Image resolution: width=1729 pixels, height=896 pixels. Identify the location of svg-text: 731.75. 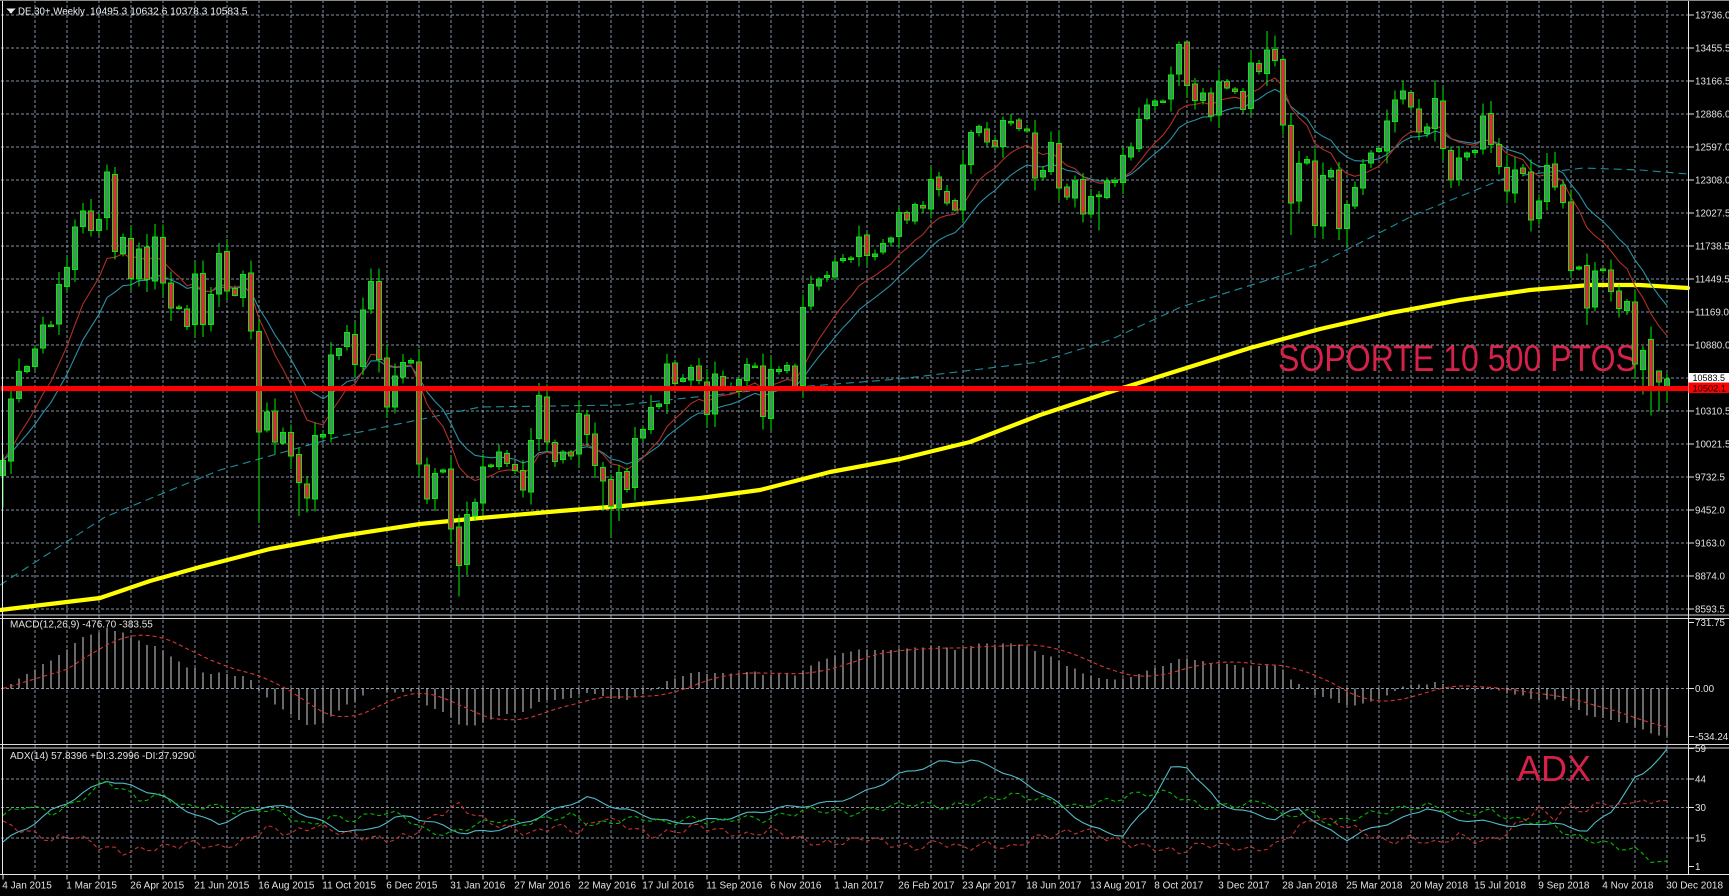
(1710, 623).